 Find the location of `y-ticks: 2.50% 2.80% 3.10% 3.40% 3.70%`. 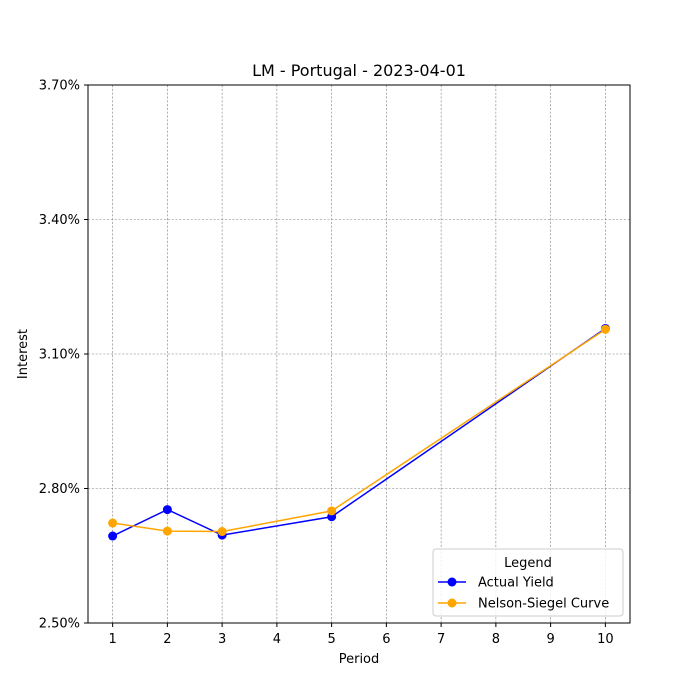

y-ticks: 2.50% 2.80% 3.10% 3.40% 3.70% is located at coordinates (63, 355).